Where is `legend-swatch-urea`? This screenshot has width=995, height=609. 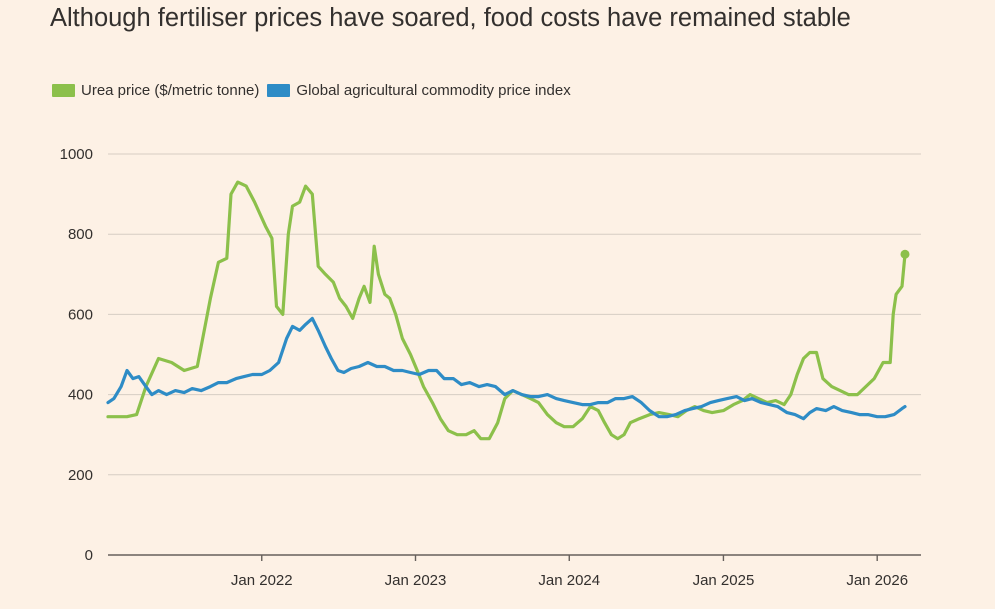
legend-swatch-urea is located at coordinates (63, 90).